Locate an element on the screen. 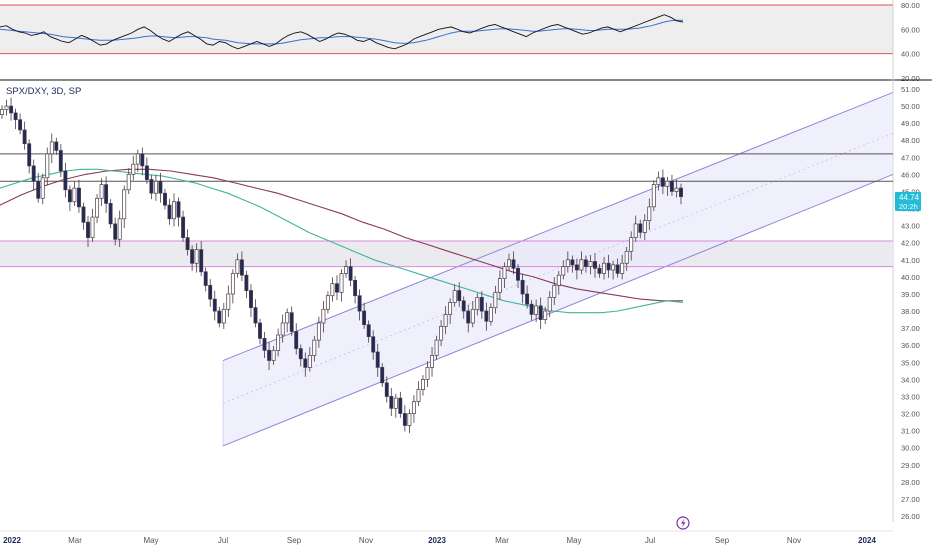 This screenshot has width=932, height=555. rsi-axis: 80.00 60.00 40.00 20.00 is located at coordinates (910, 42).